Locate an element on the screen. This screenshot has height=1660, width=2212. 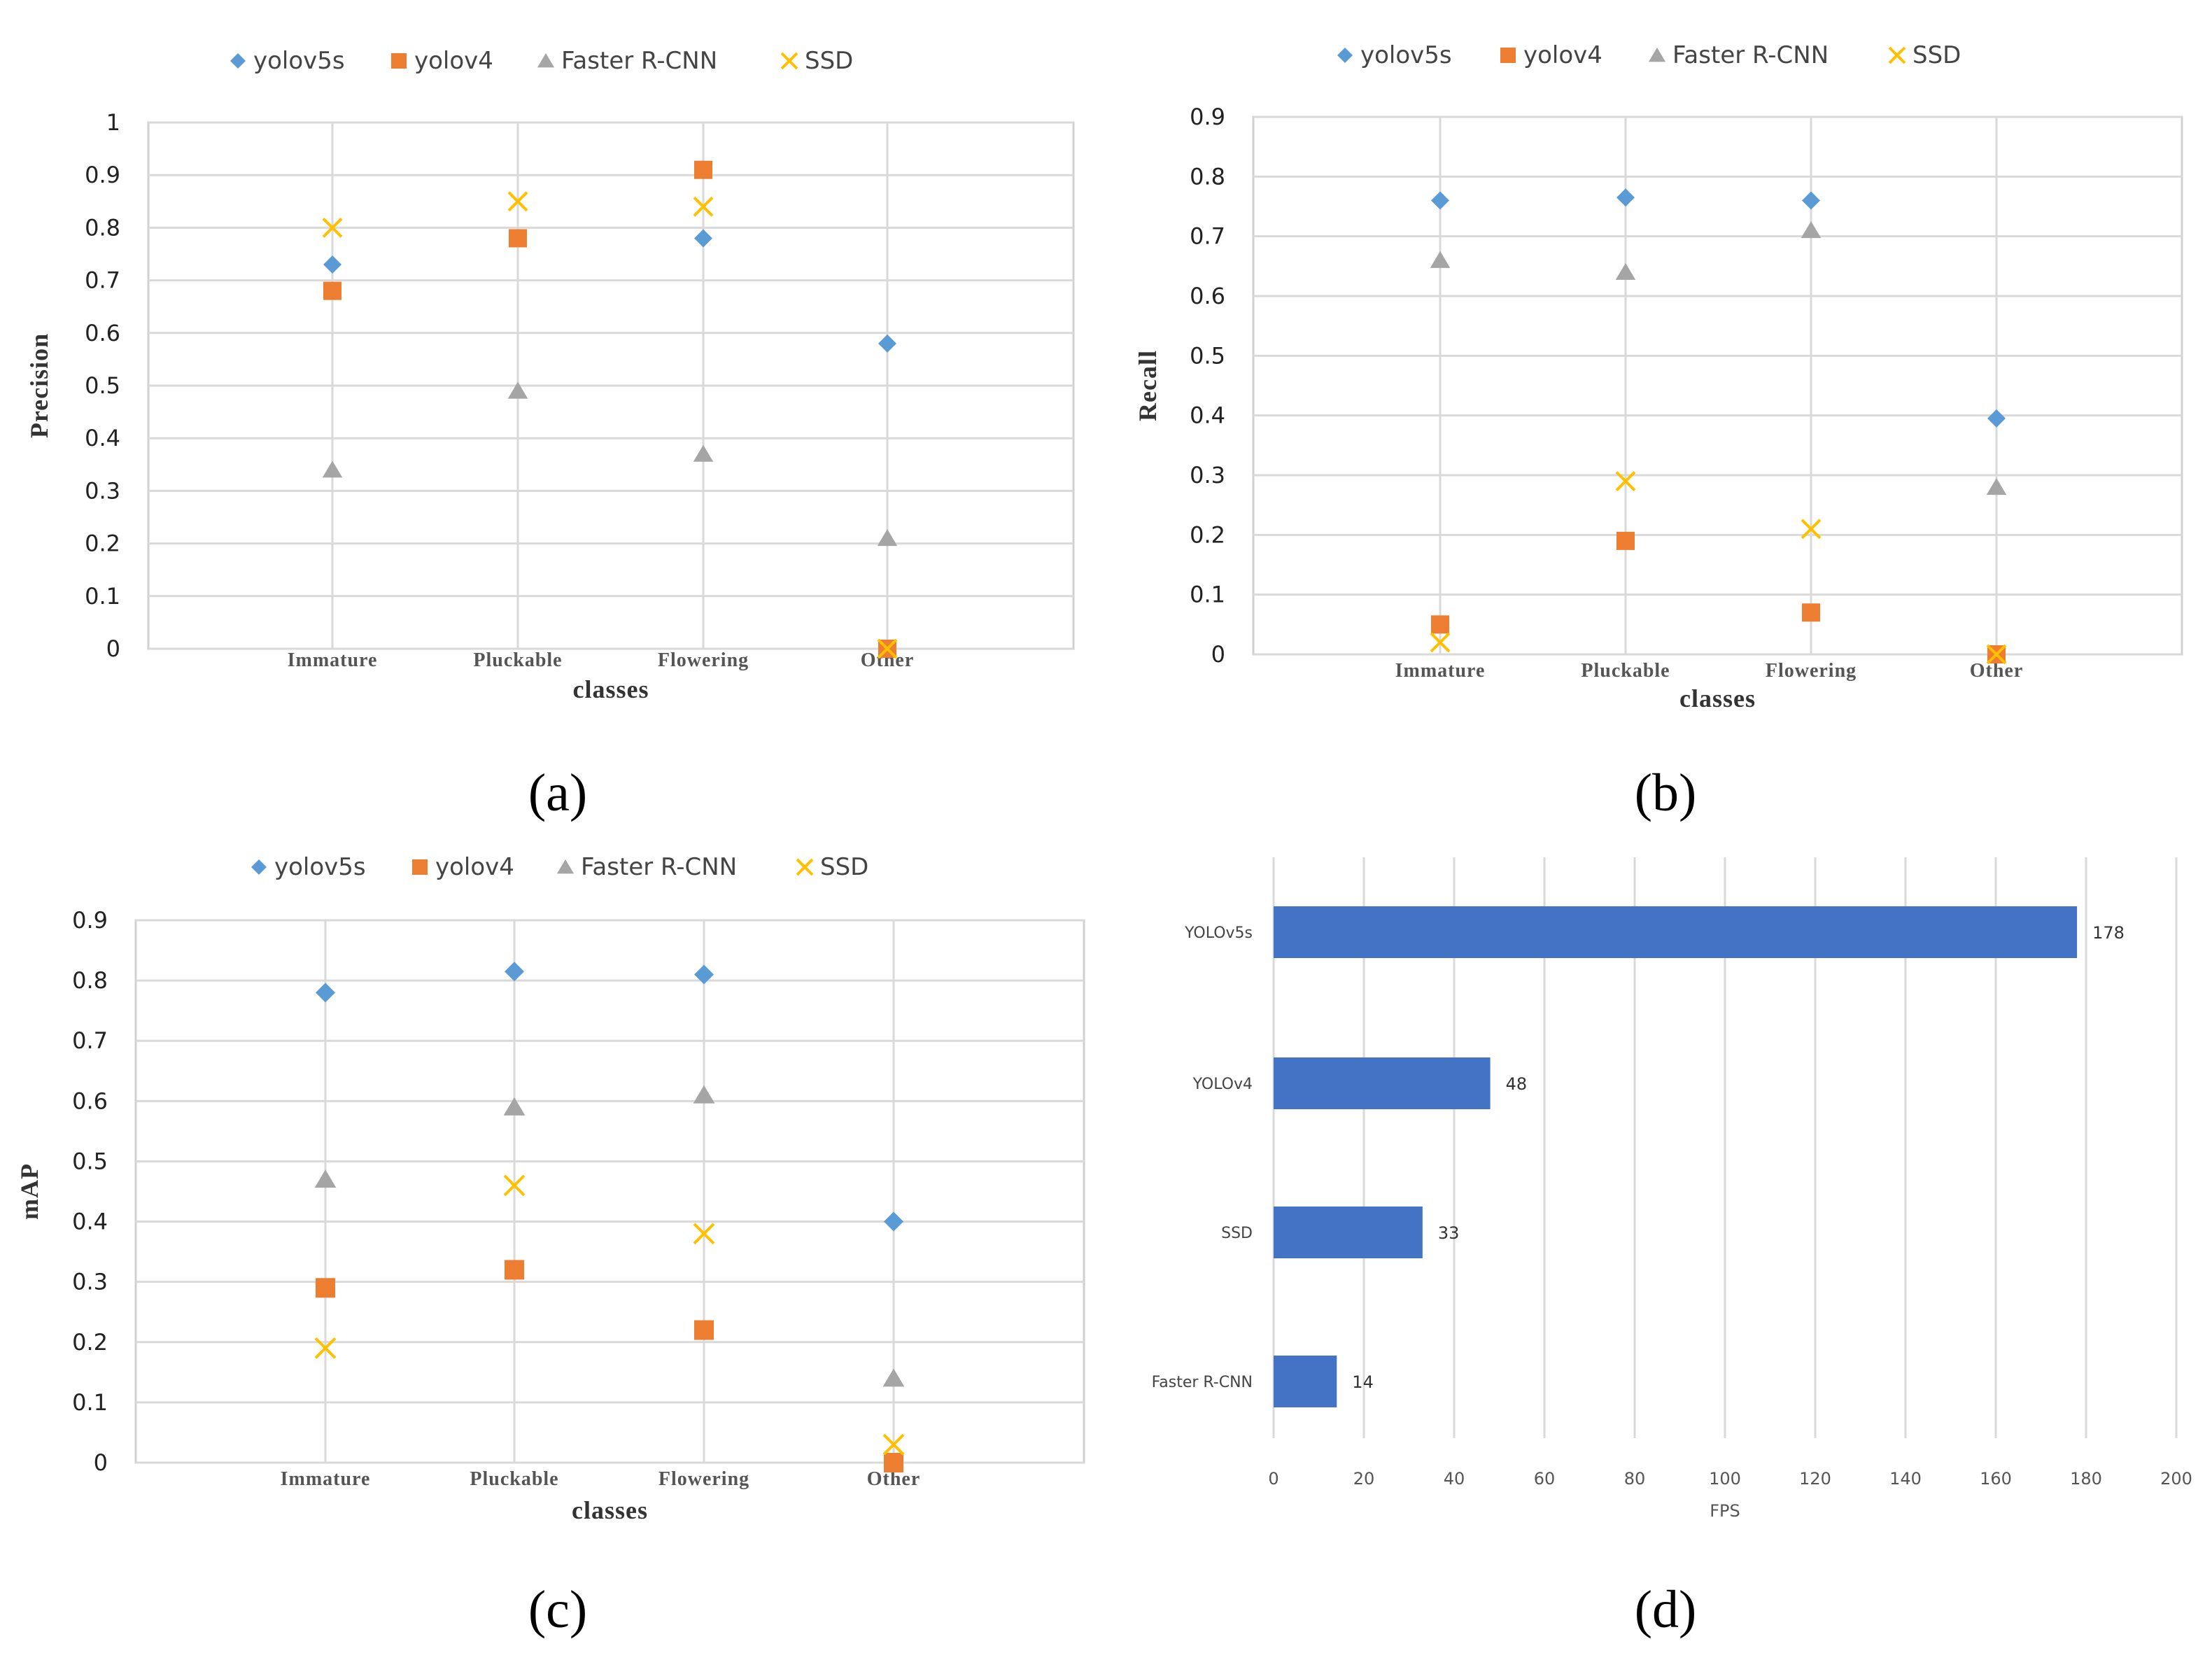
x-tick-label: 40 is located at coordinates (1454, 1479).